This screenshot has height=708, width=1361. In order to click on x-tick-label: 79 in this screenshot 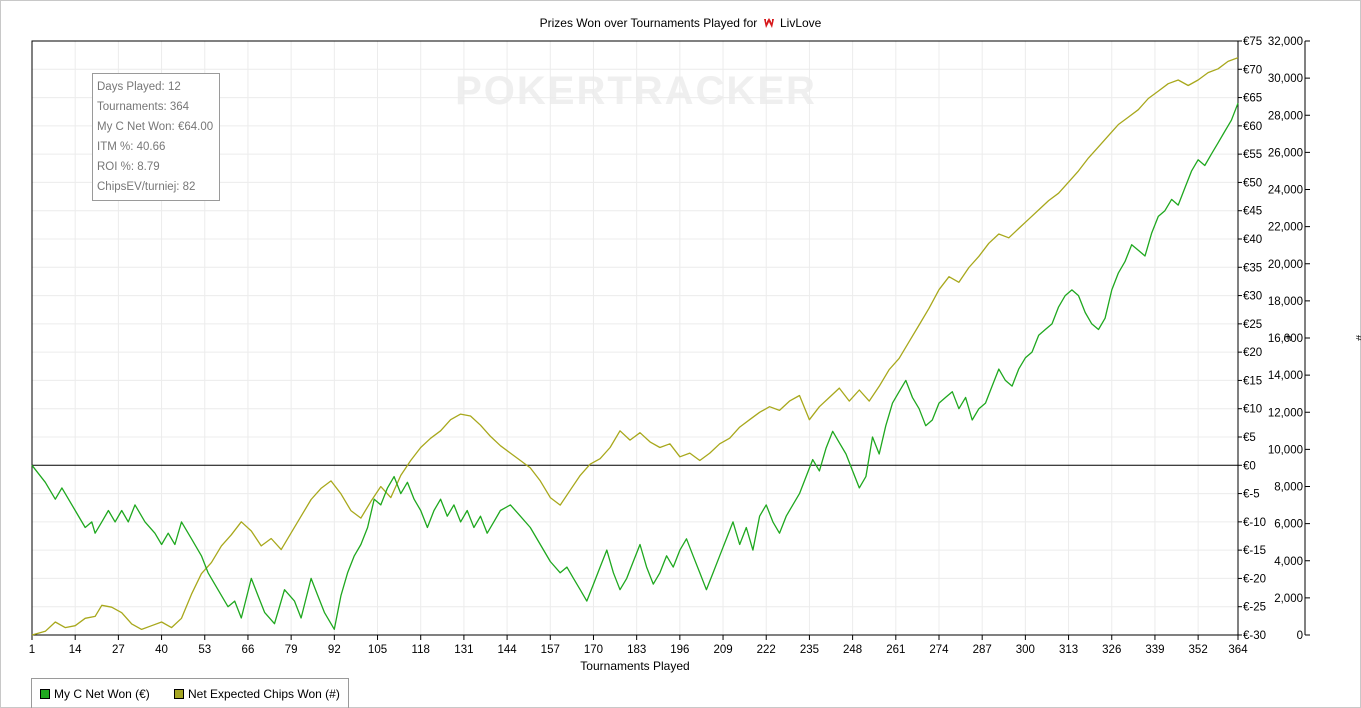, I will do `click(291, 650)`.